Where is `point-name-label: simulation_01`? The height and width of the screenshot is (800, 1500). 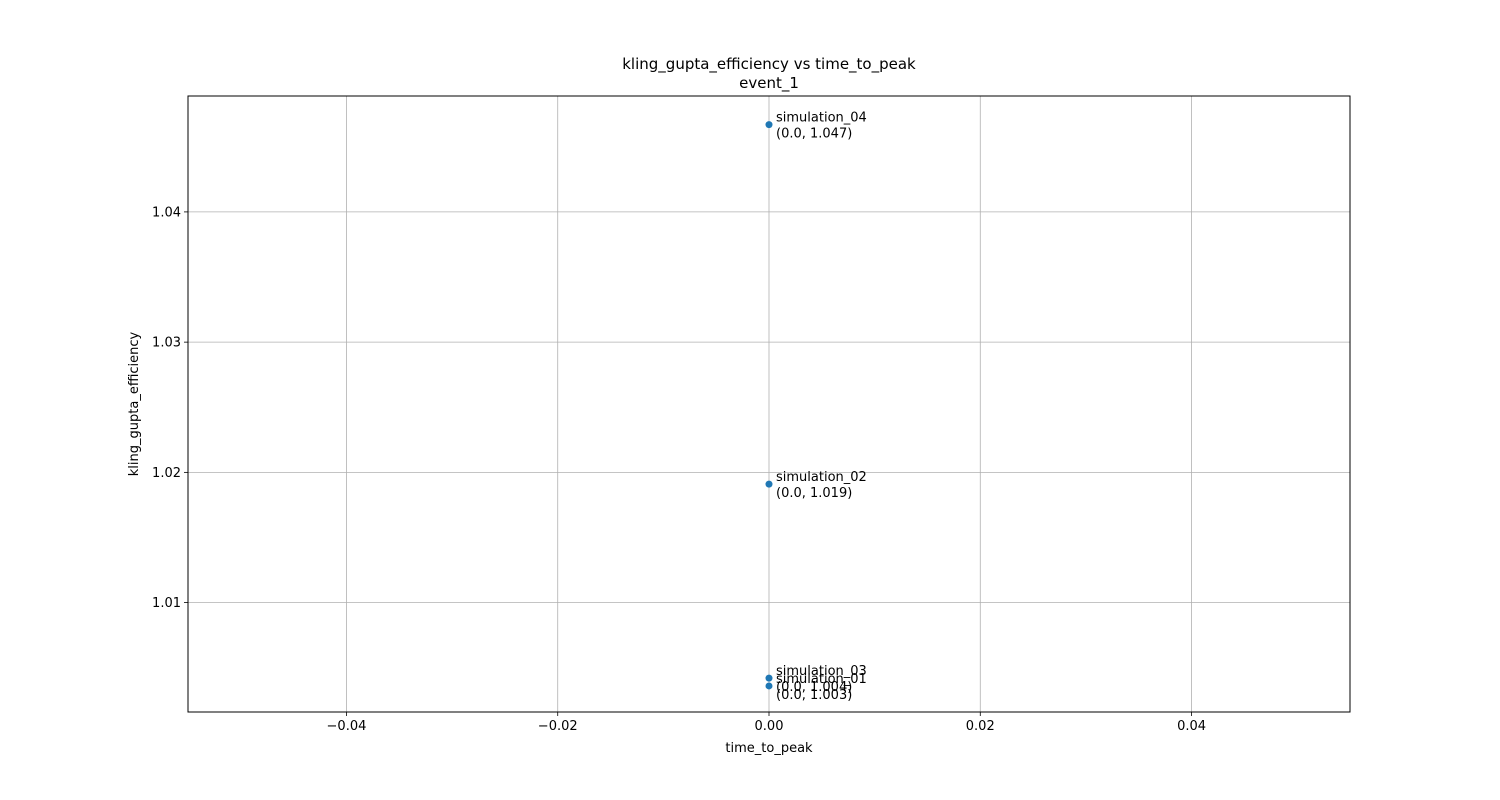 point-name-label: simulation_01 is located at coordinates (821, 679).